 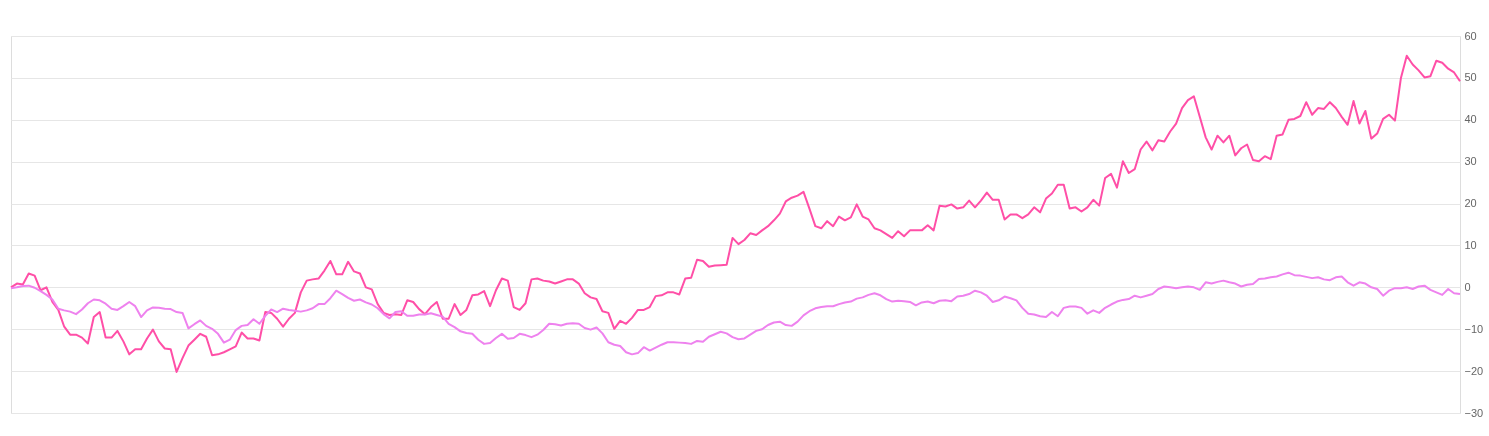 I want to click on y-tick-label: 0, so click(x=1467, y=286).